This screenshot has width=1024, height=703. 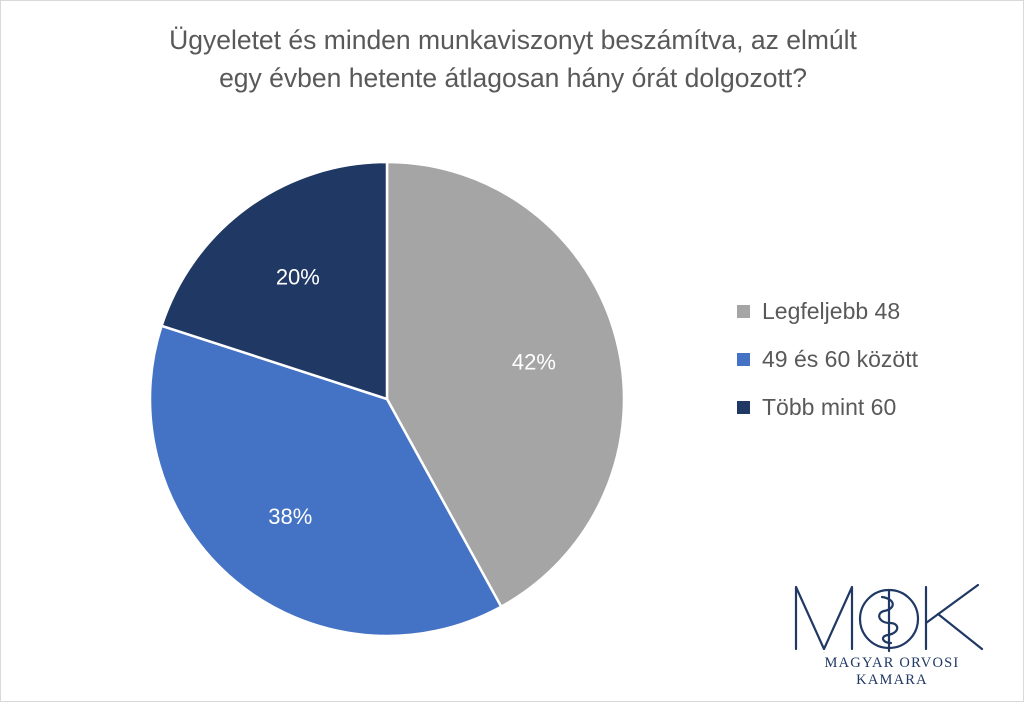 I want to click on mok-logo-name: MAGYAR ORVOSI KAMARA, so click(x=892, y=671).